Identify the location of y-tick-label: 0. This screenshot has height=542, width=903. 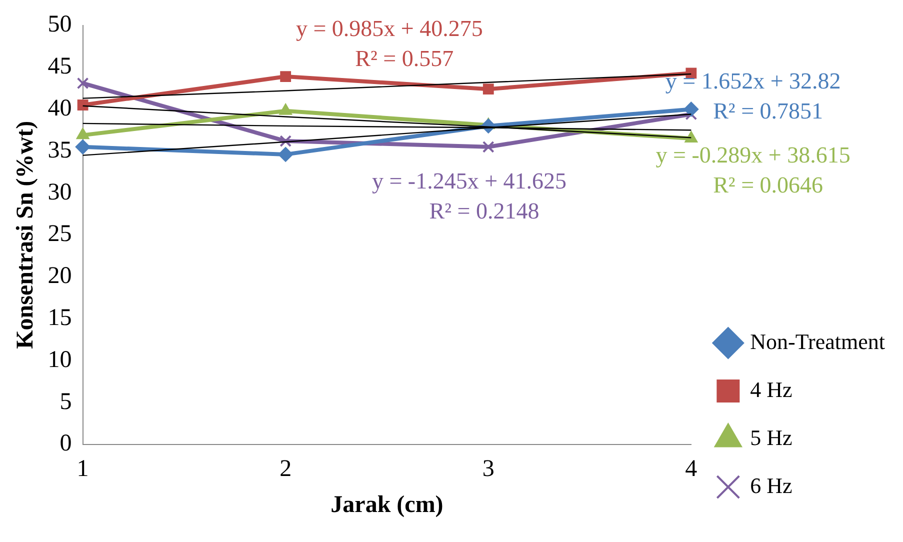
(66, 443).